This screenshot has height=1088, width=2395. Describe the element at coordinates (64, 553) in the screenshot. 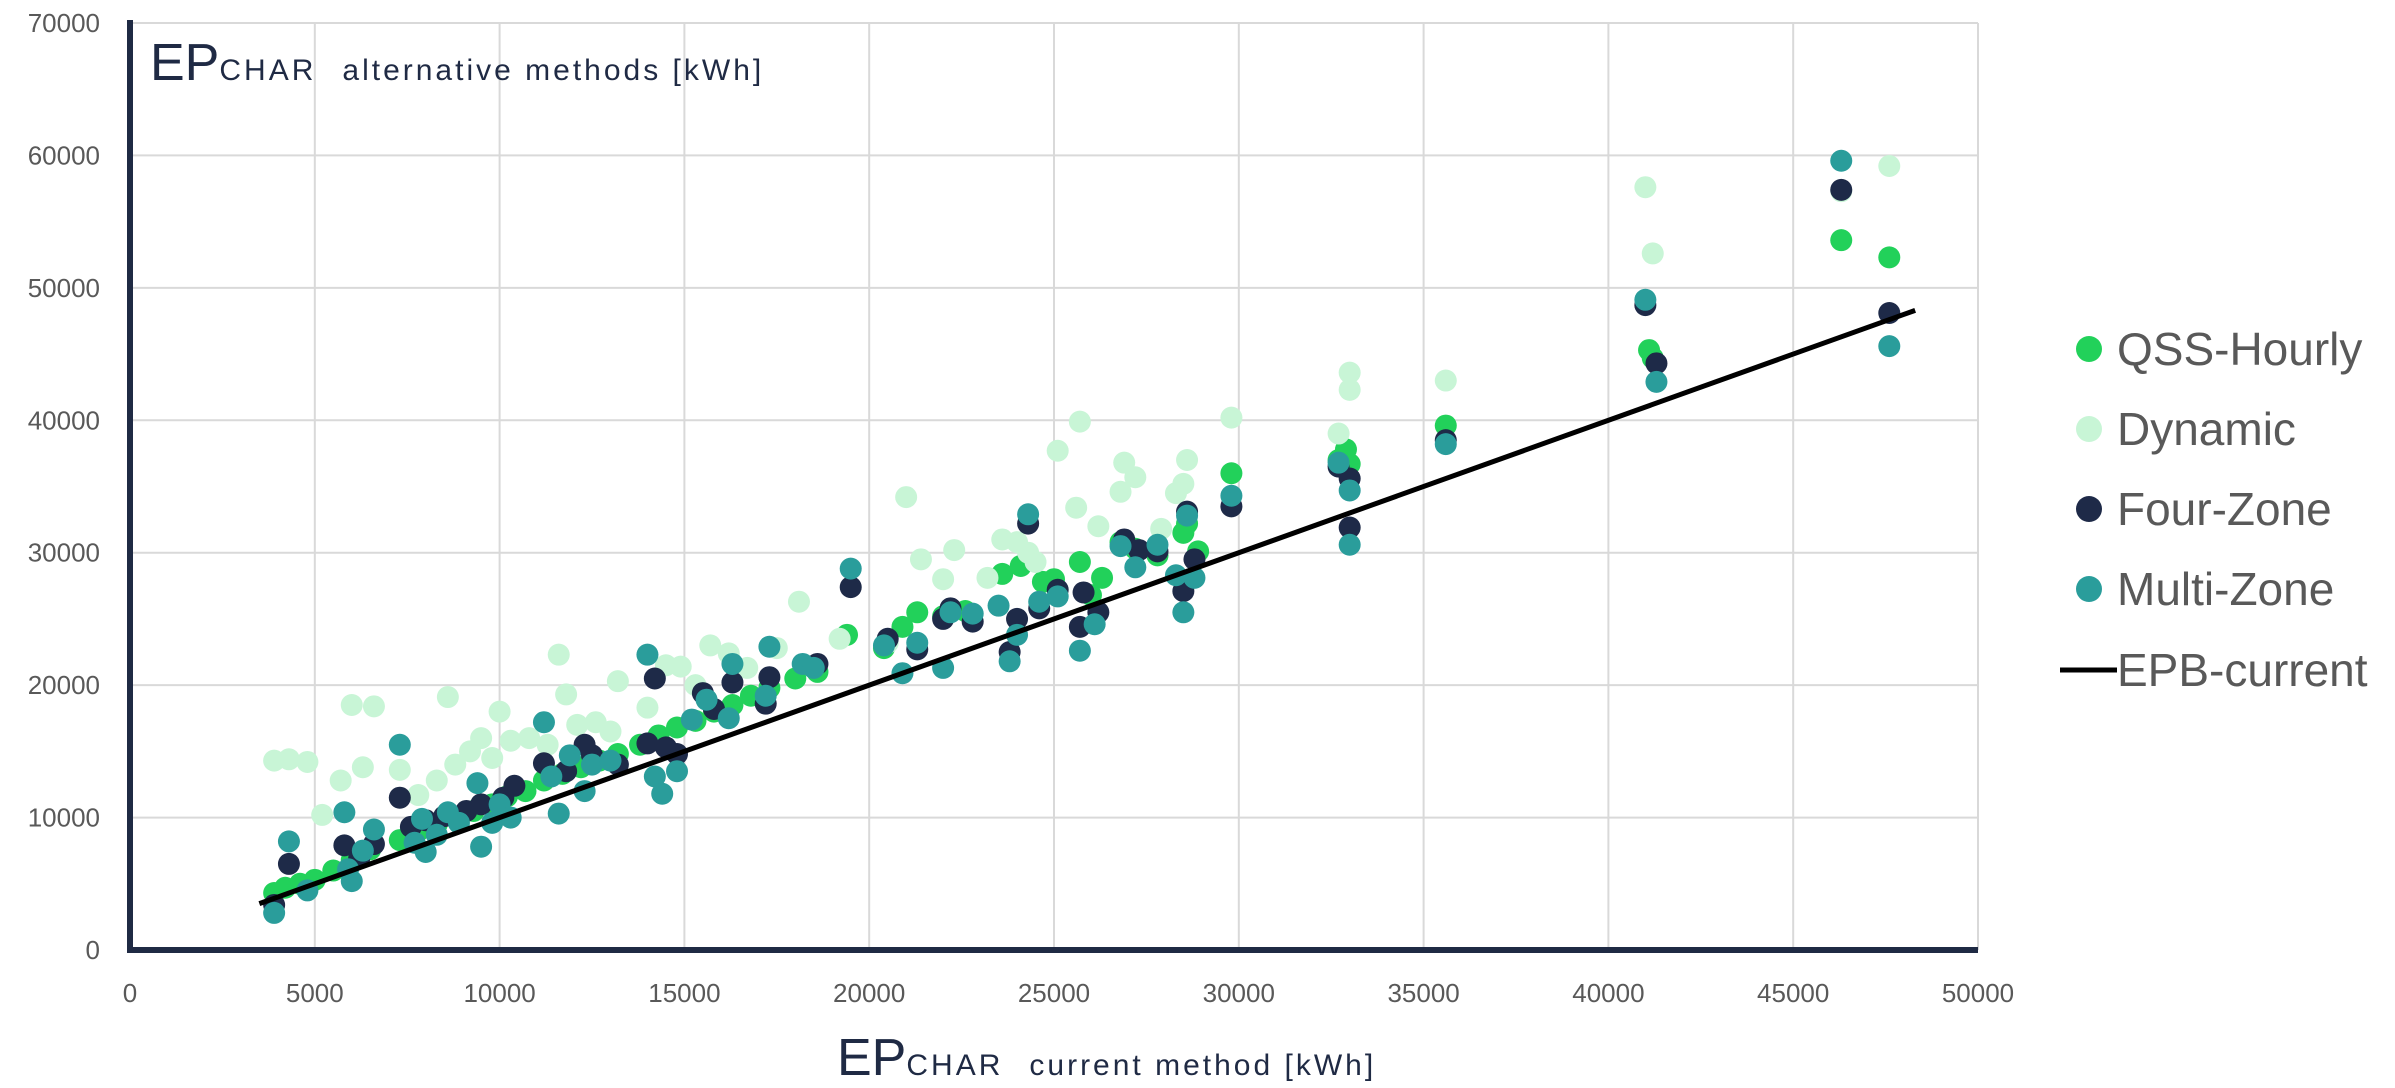

I see `y-tick-label: 30000` at that location.